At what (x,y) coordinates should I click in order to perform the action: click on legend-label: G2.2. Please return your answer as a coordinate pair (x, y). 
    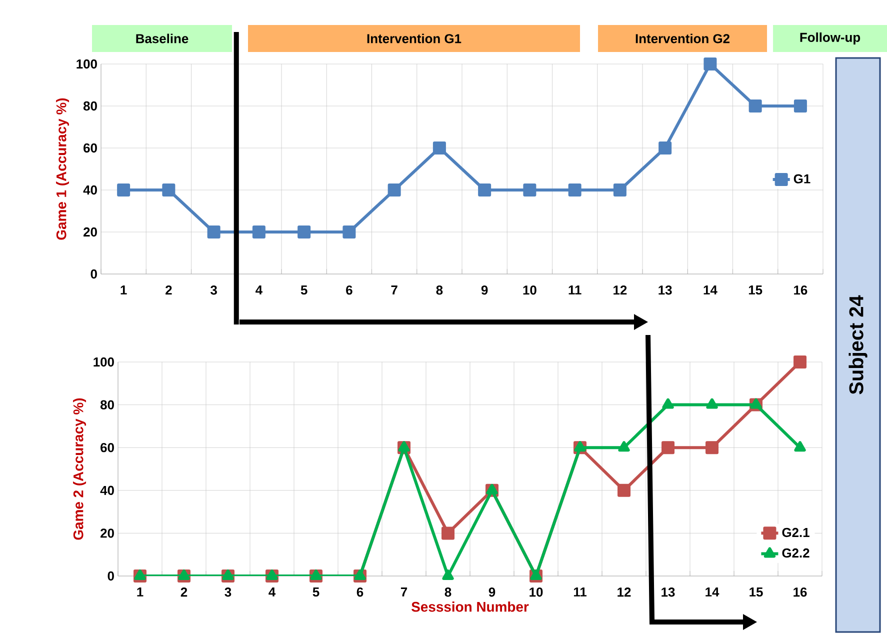
    Looking at the image, I should click on (796, 553).